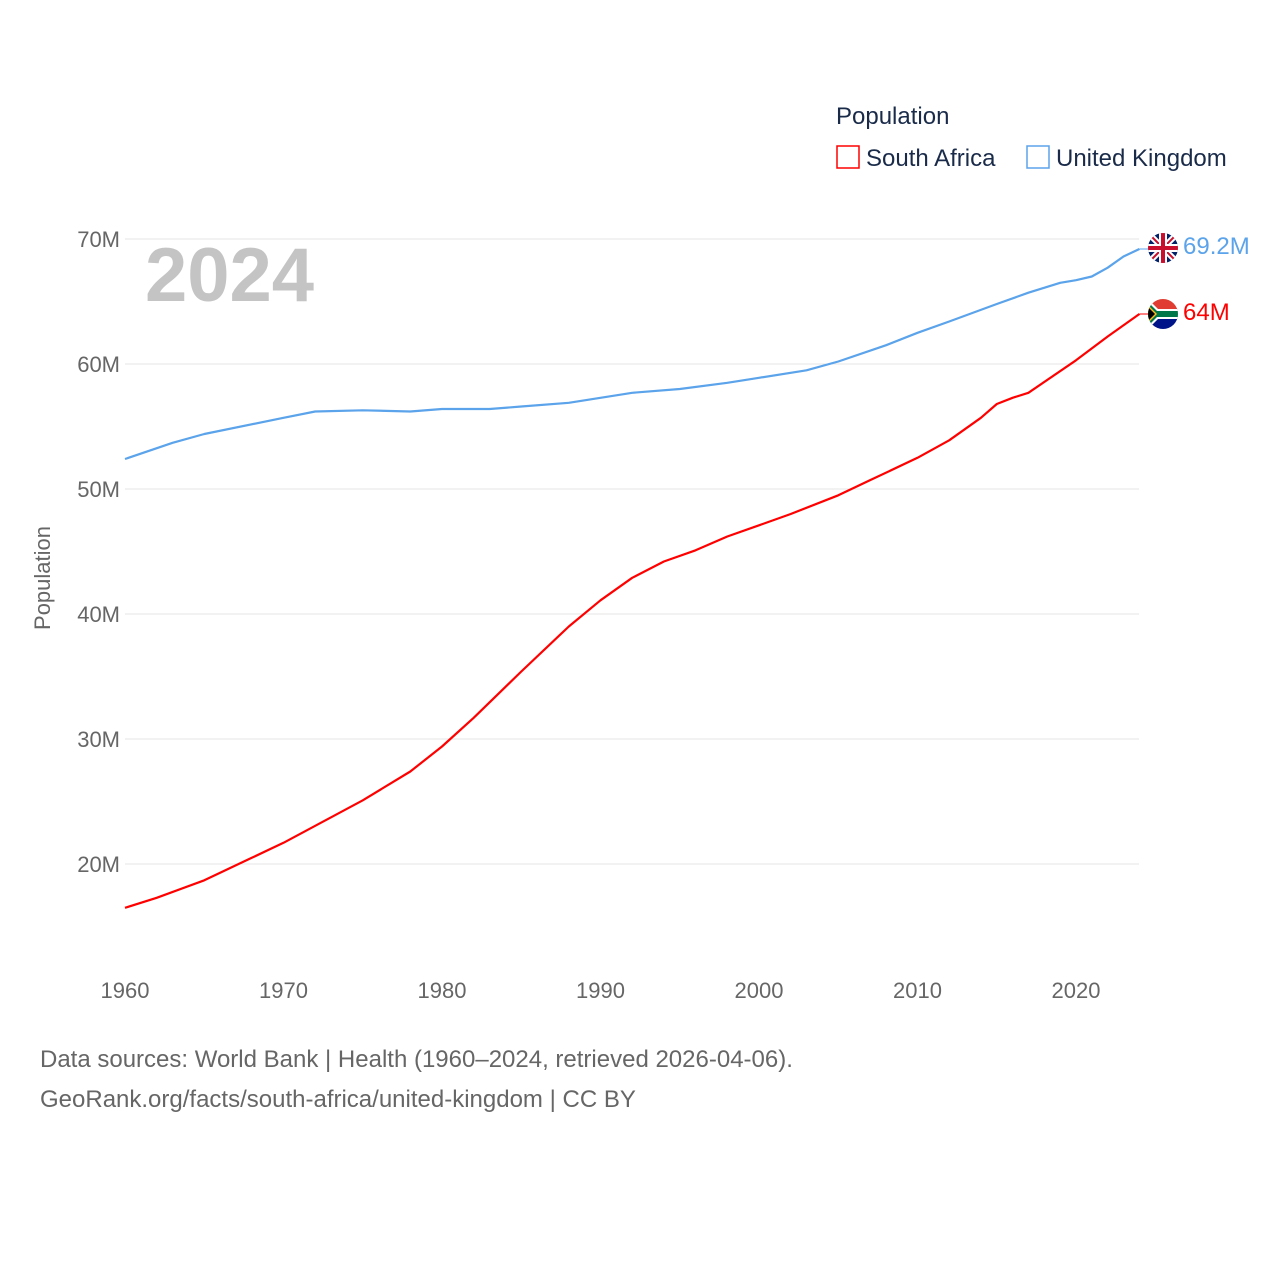  Describe the element at coordinates (1163, 314) in the screenshot. I see `south-africa-flag-icon` at that location.